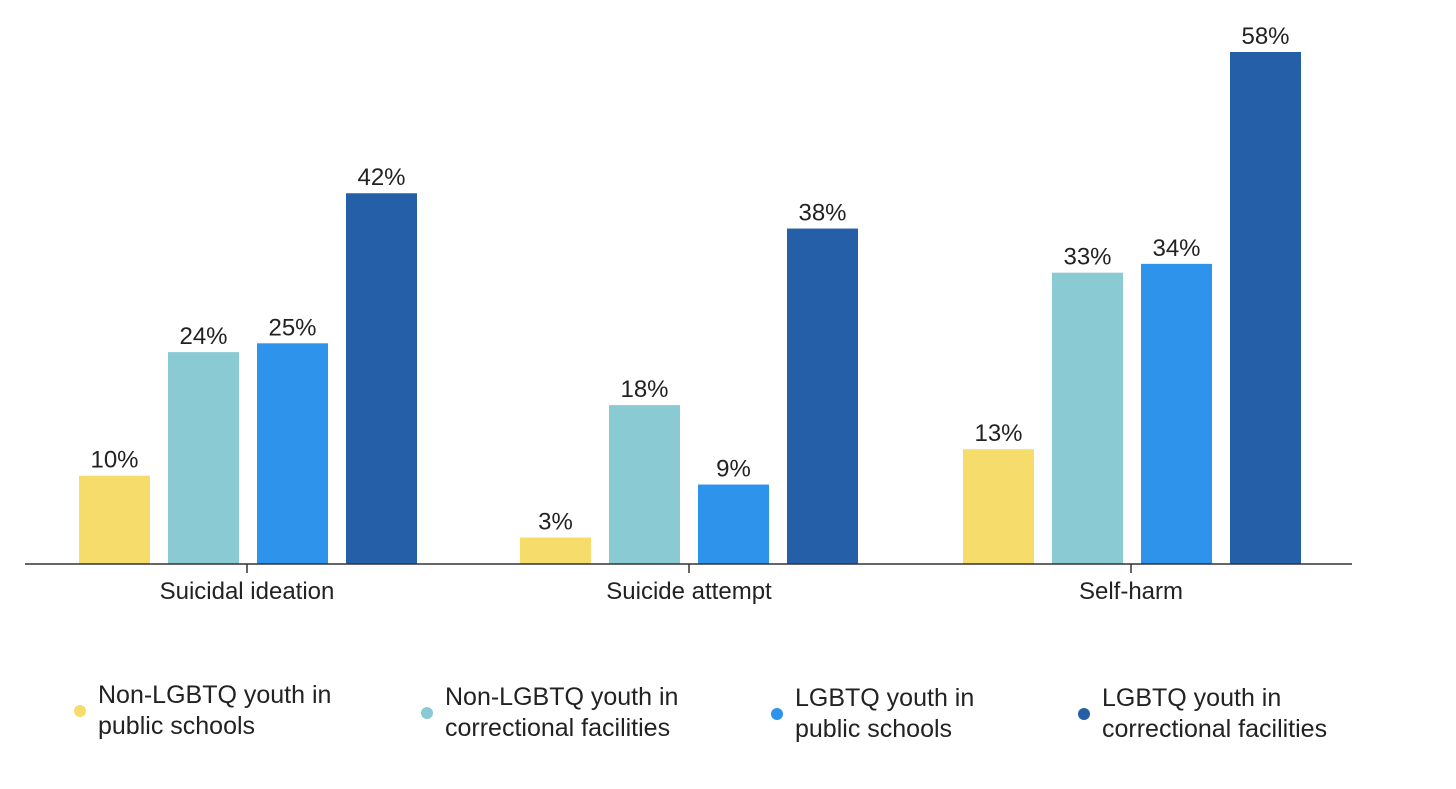  I want to click on x-axis-ticks, so click(689, 568).